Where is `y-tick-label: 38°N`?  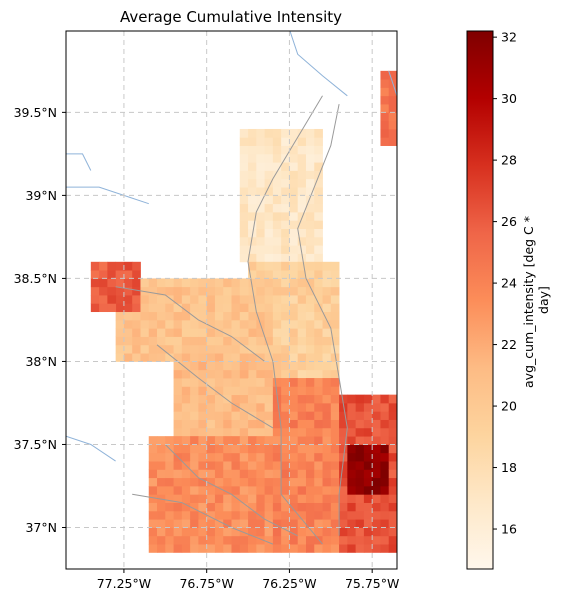 y-tick-label: 38°N is located at coordinates (41, 361).